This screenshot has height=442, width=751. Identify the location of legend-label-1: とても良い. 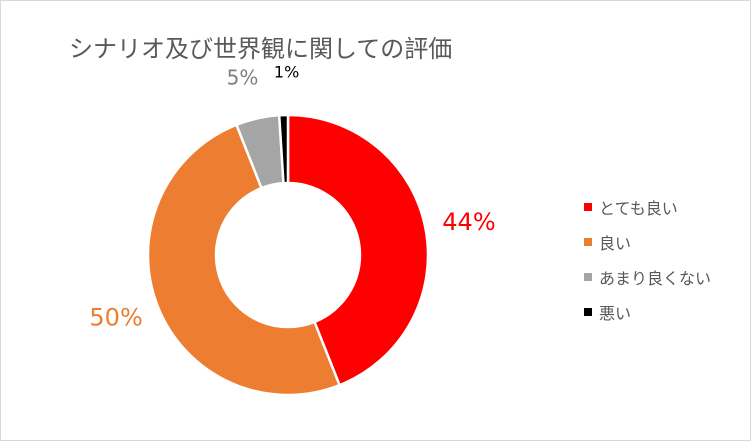
(638, 208).